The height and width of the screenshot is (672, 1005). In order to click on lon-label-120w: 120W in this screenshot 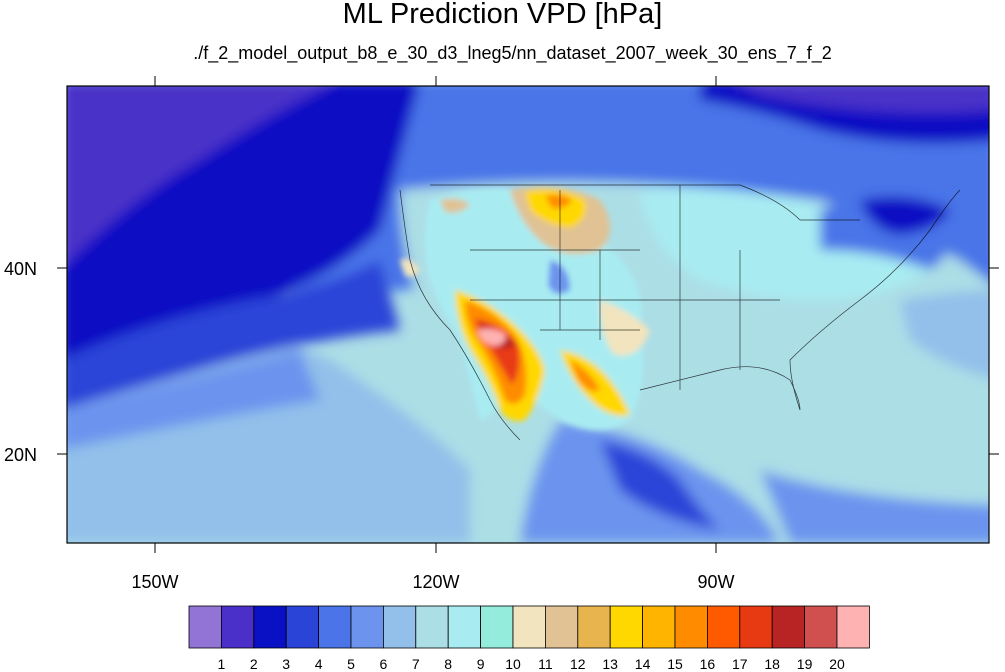, I will do `click(436, 582)`.